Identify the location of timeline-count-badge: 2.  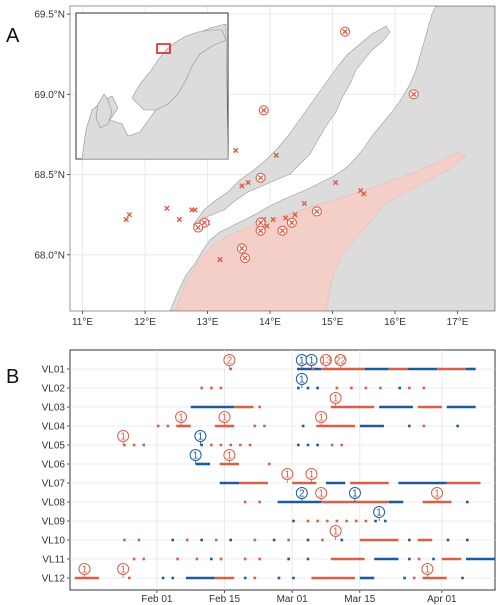
(301, 494).